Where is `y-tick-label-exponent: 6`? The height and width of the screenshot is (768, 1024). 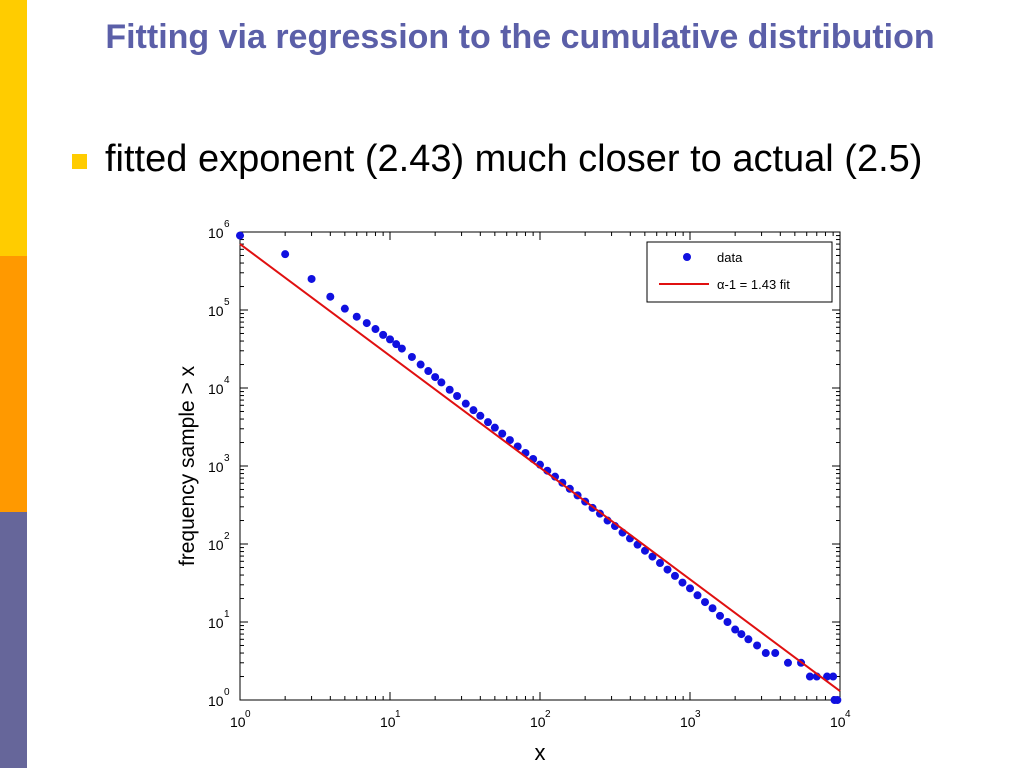 y-tick-label-exponent: 6 is located at coordinates (227, 224).